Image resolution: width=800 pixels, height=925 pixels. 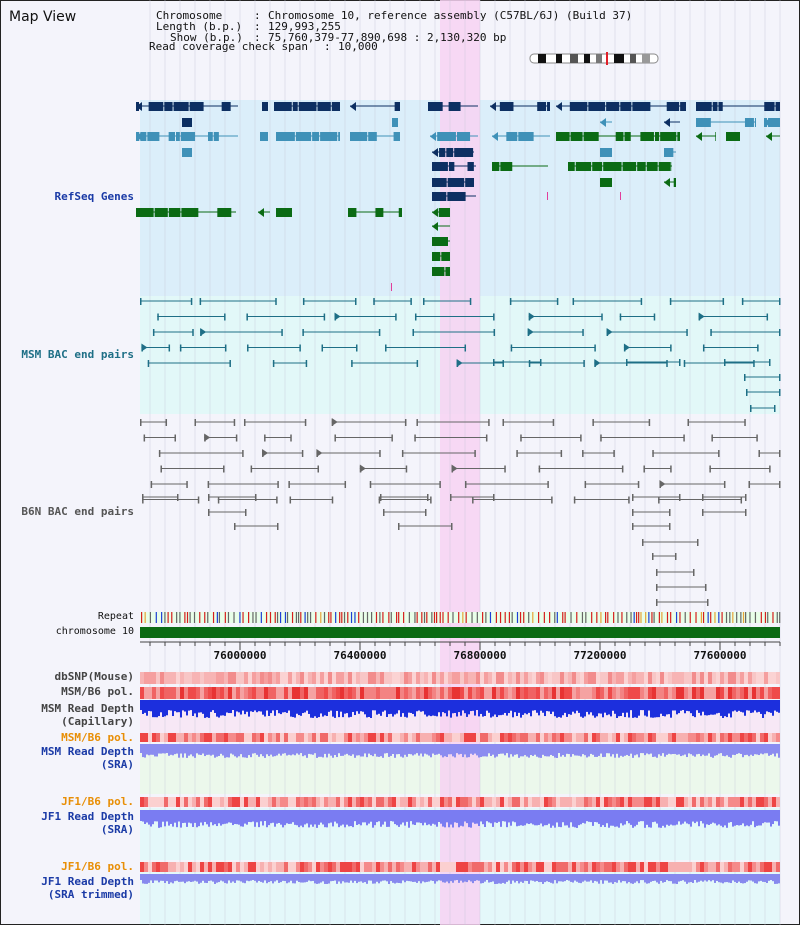 I want to click on track-label-dbsnp: dbSNP(Mouse), so click(x=94, y=676).